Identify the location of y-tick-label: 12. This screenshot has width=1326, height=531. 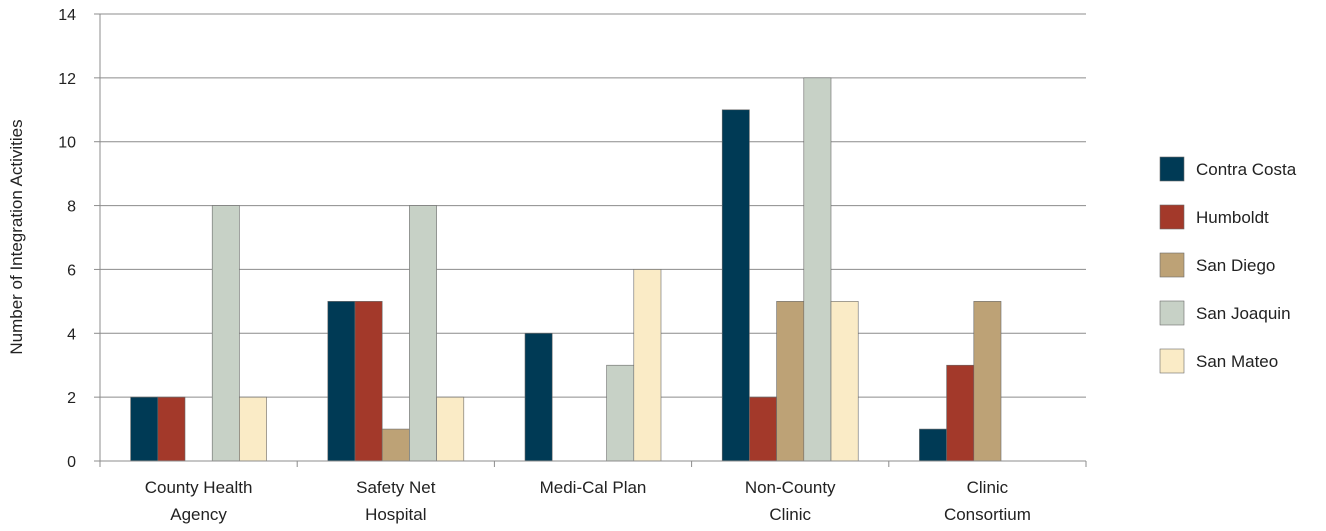
(67, 79).